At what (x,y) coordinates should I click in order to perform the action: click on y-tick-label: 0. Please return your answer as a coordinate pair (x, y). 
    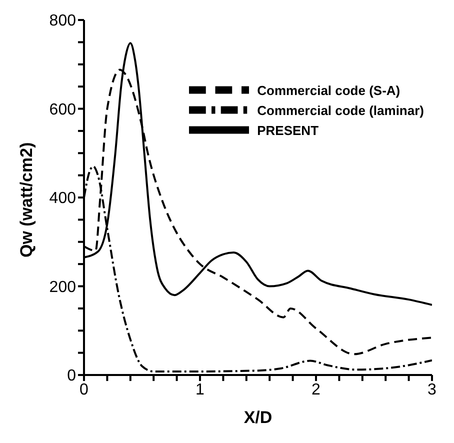
    Looking at the image, I should click on (71, 376).